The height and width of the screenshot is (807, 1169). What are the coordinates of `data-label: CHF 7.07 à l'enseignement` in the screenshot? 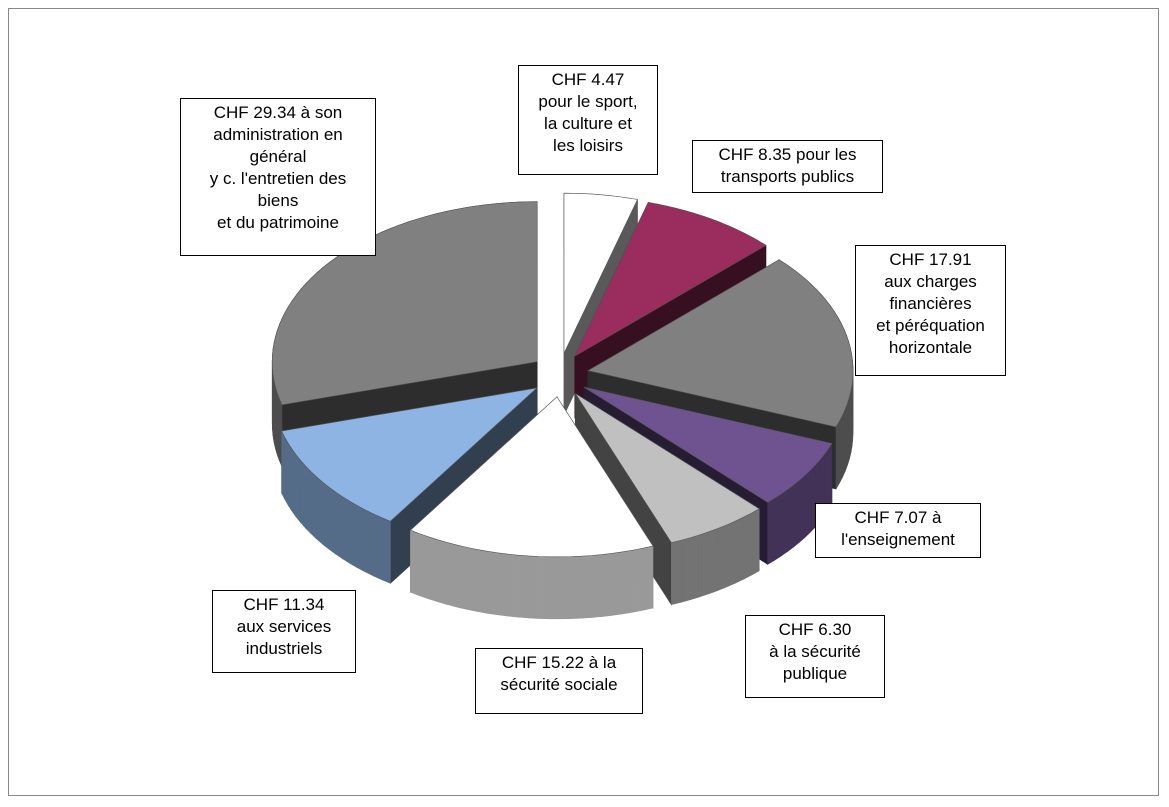 It's located at (898, 530).